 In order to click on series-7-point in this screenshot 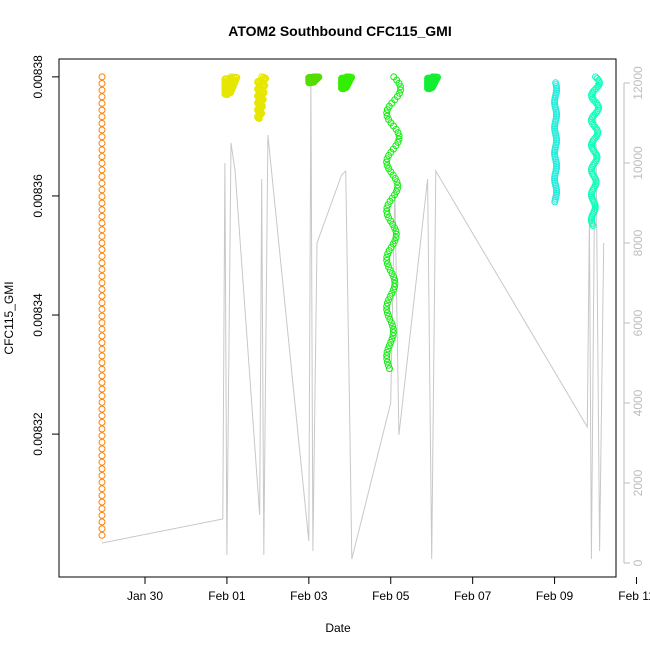, I will do `click(430, 89)`.